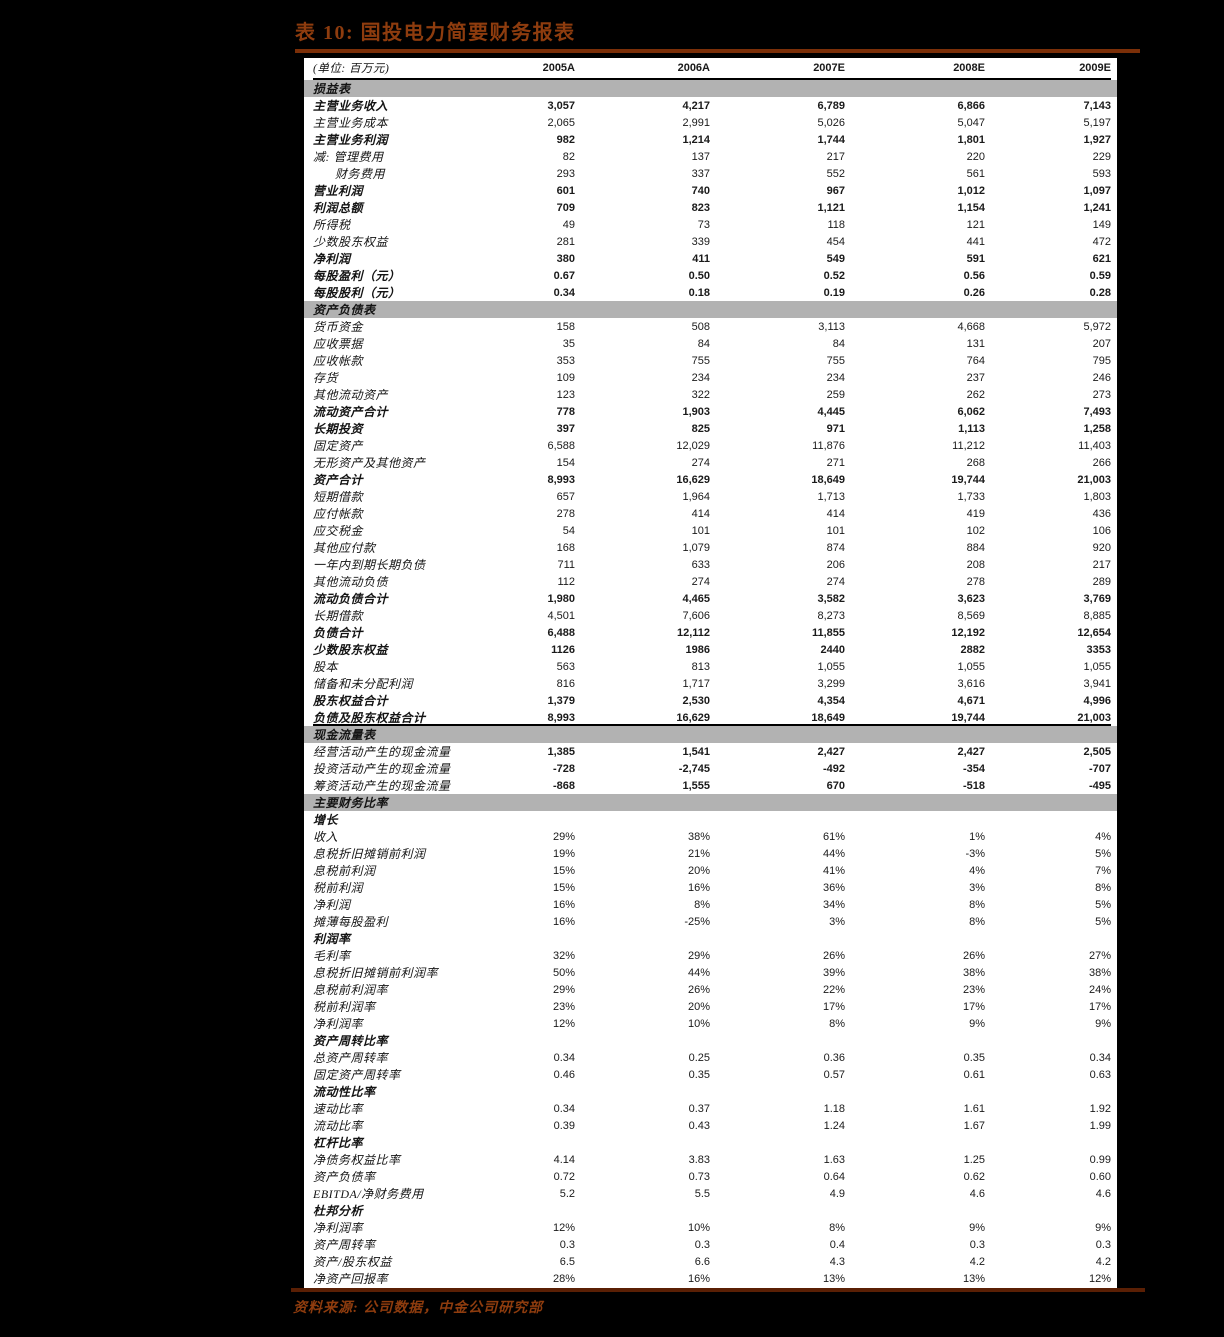 Image resolution: width=1224 pixels, height=1337 pixels. I want to click on cell-value: -2,745, so click(694, 768).